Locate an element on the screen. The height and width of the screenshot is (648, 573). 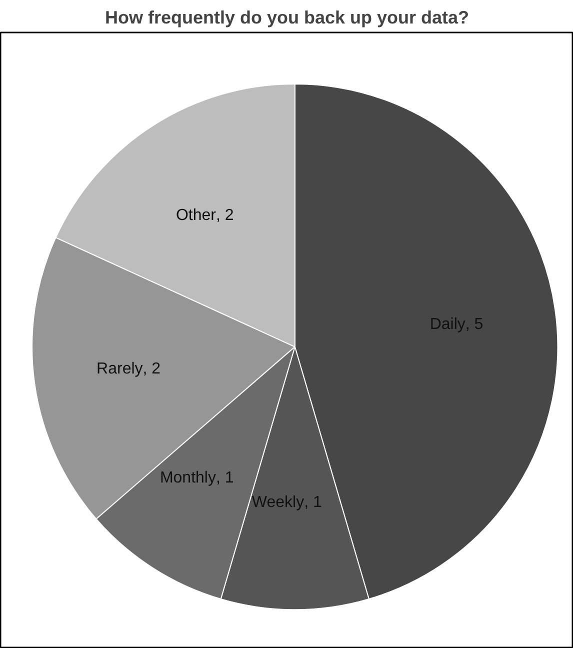
chart-title: How frequently do you back up your data? is located at coordinates (287, 18).